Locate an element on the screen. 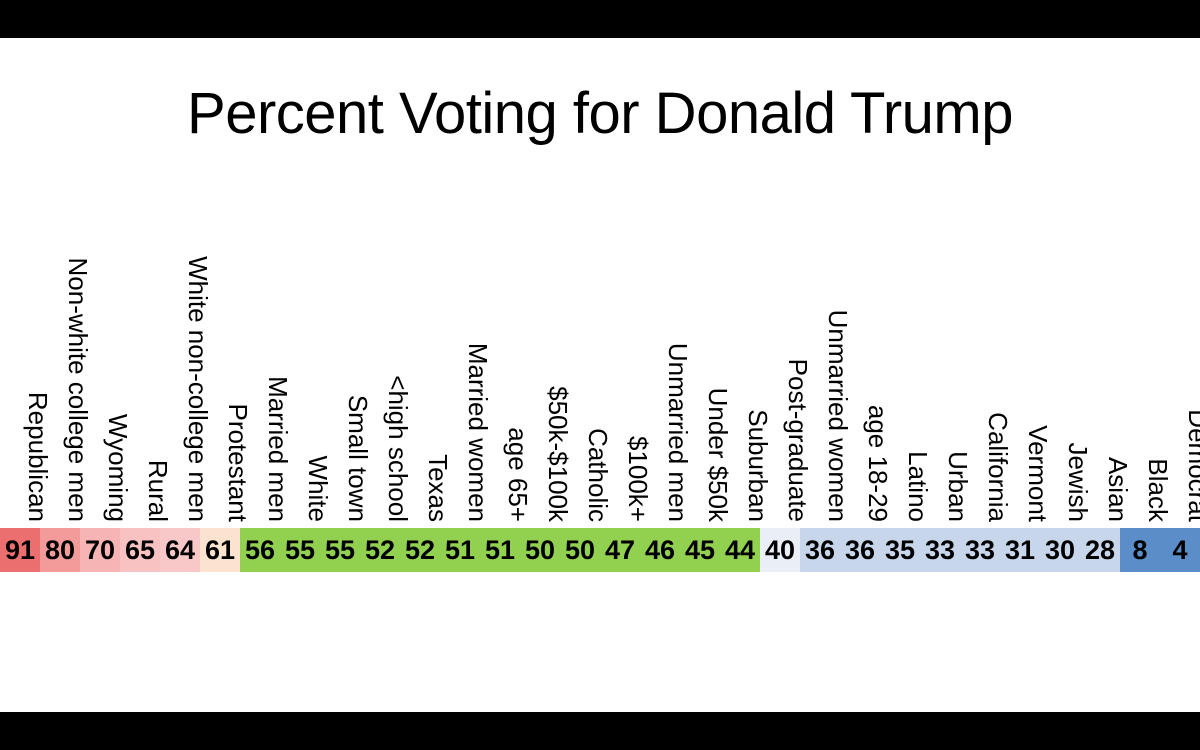  category-label: Catholic is located at coordinates (598, 475).